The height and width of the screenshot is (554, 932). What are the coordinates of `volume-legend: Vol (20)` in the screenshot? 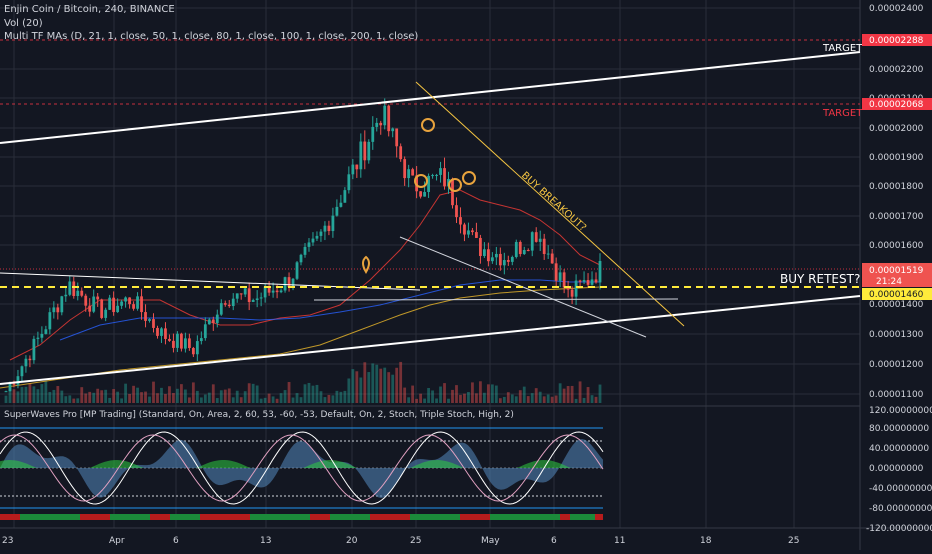 It's located at (23, 23).